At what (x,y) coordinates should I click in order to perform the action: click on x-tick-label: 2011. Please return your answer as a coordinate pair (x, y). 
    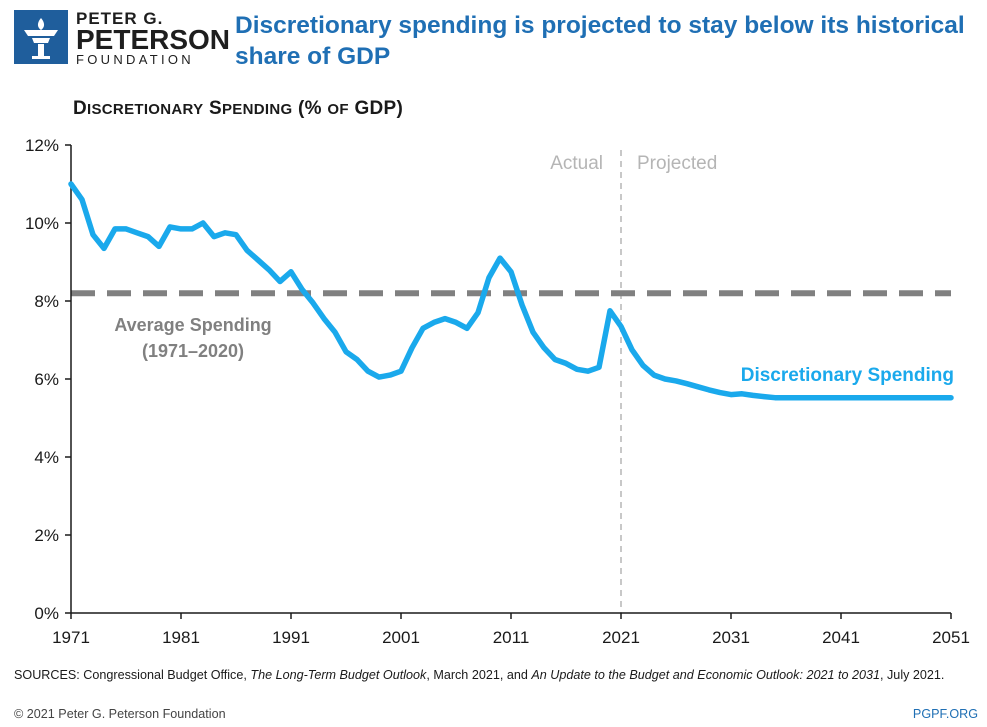
    Looking at the image, I should click on (511, 637).